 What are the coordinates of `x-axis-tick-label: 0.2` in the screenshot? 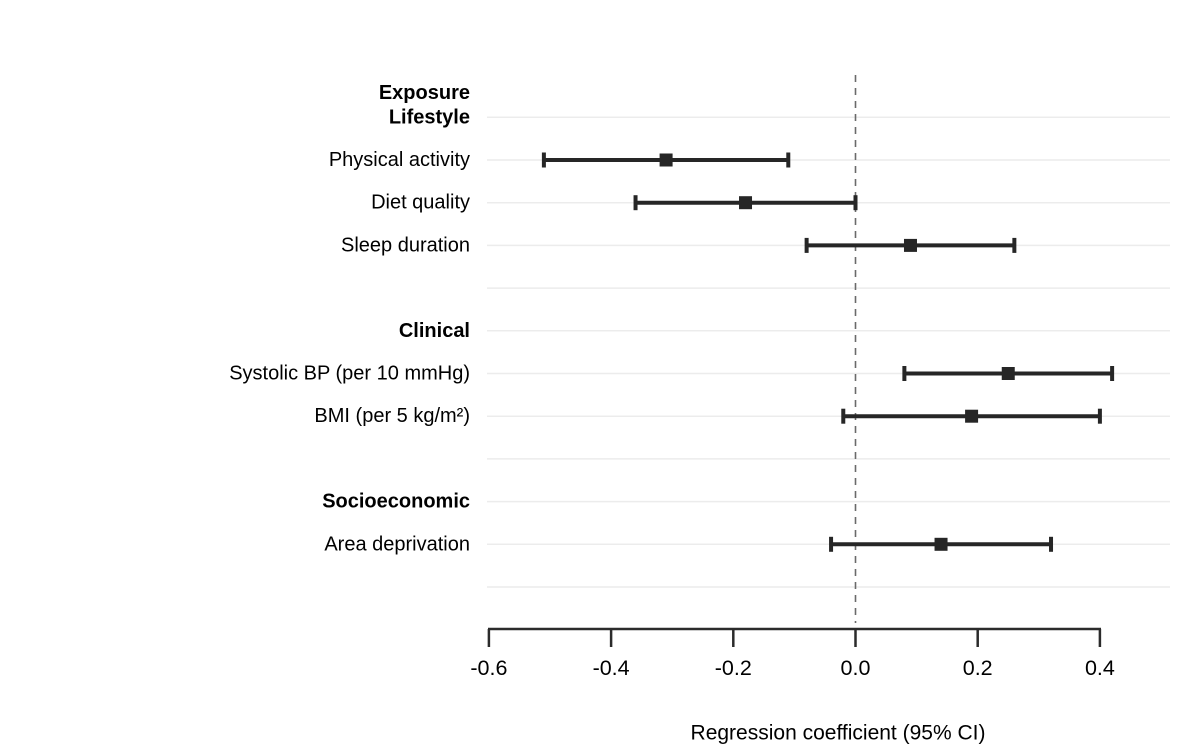 It's located at (978, 668).